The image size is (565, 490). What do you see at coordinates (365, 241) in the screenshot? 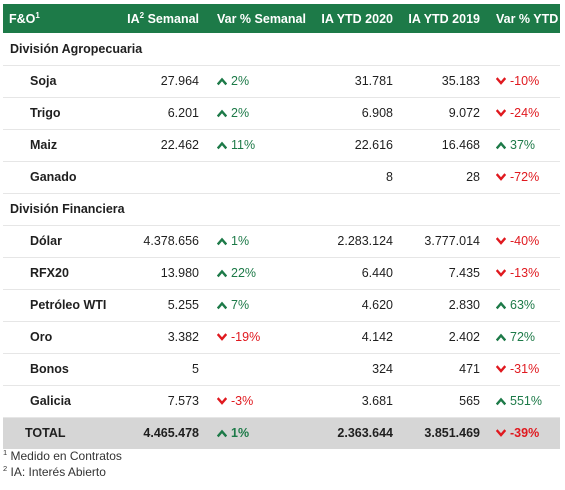
I see `ia-ytd-2020: 2.283.124` at bounding box center [365, 241].